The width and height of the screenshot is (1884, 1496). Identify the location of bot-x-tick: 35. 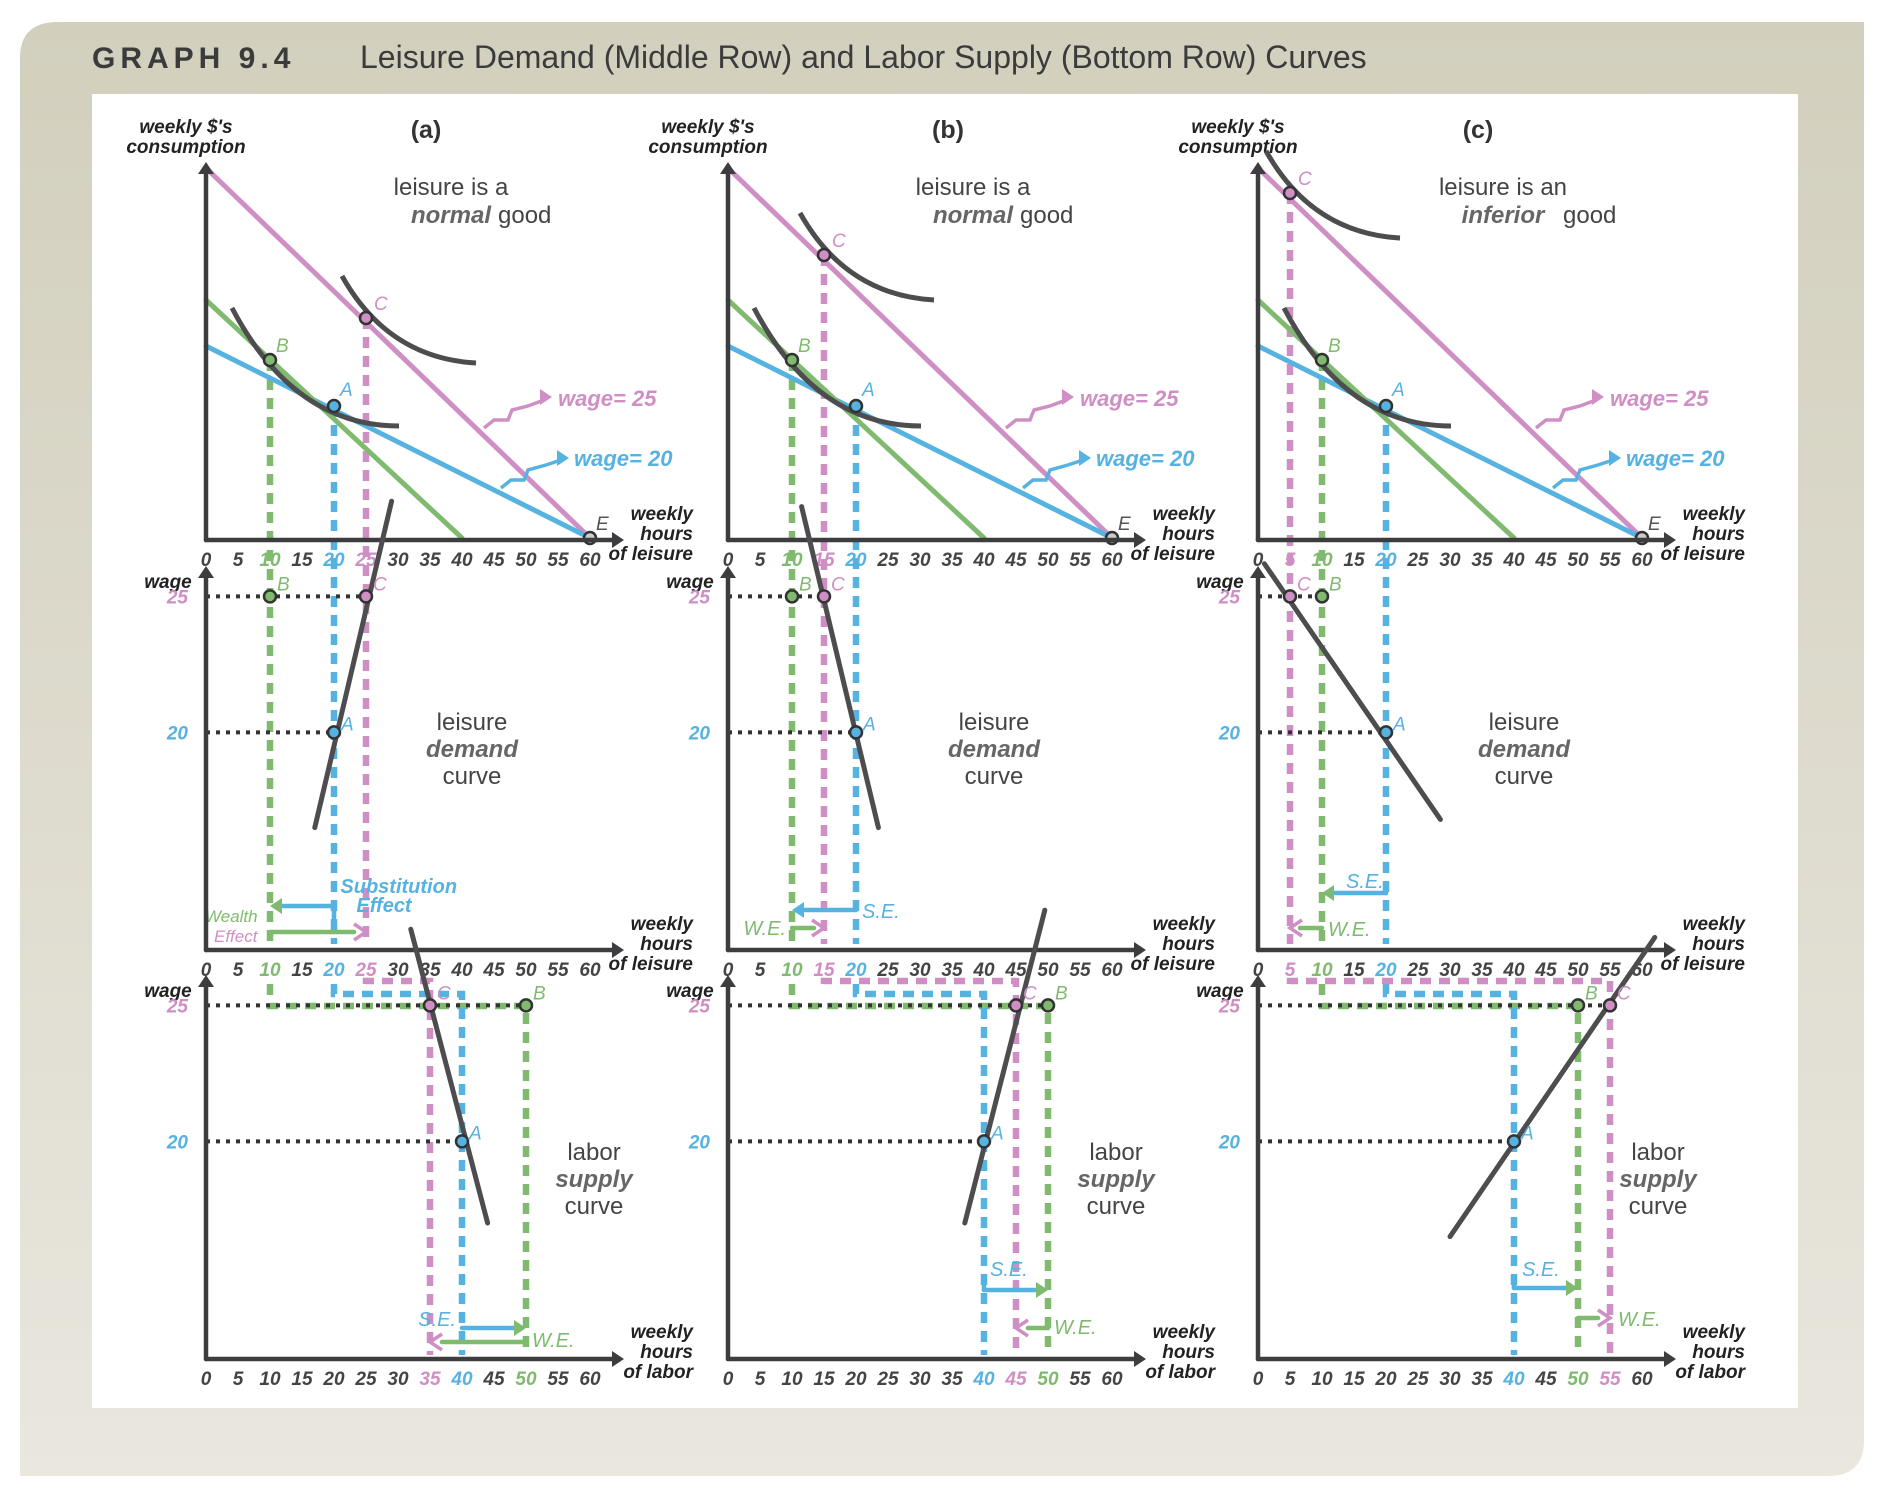
(1482, 1379).